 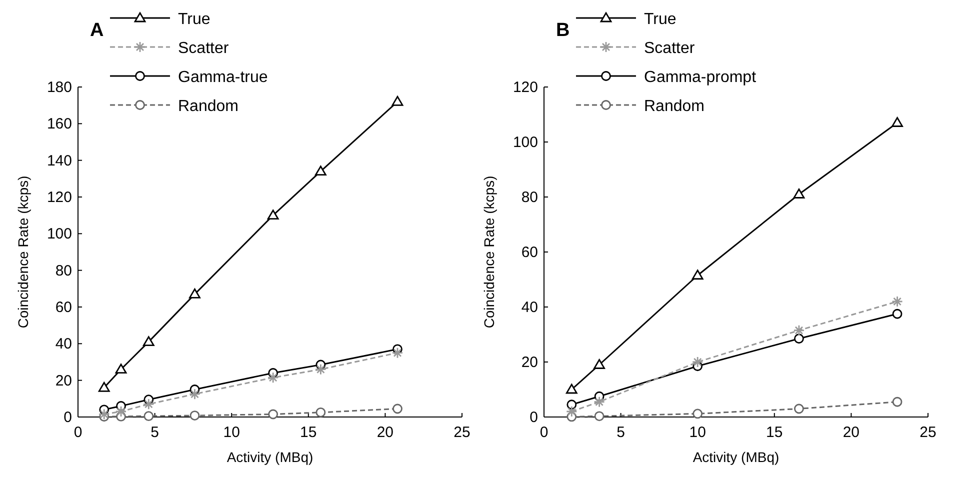 I want to click on y-tick-label: 180, so click(x=59, y=87).